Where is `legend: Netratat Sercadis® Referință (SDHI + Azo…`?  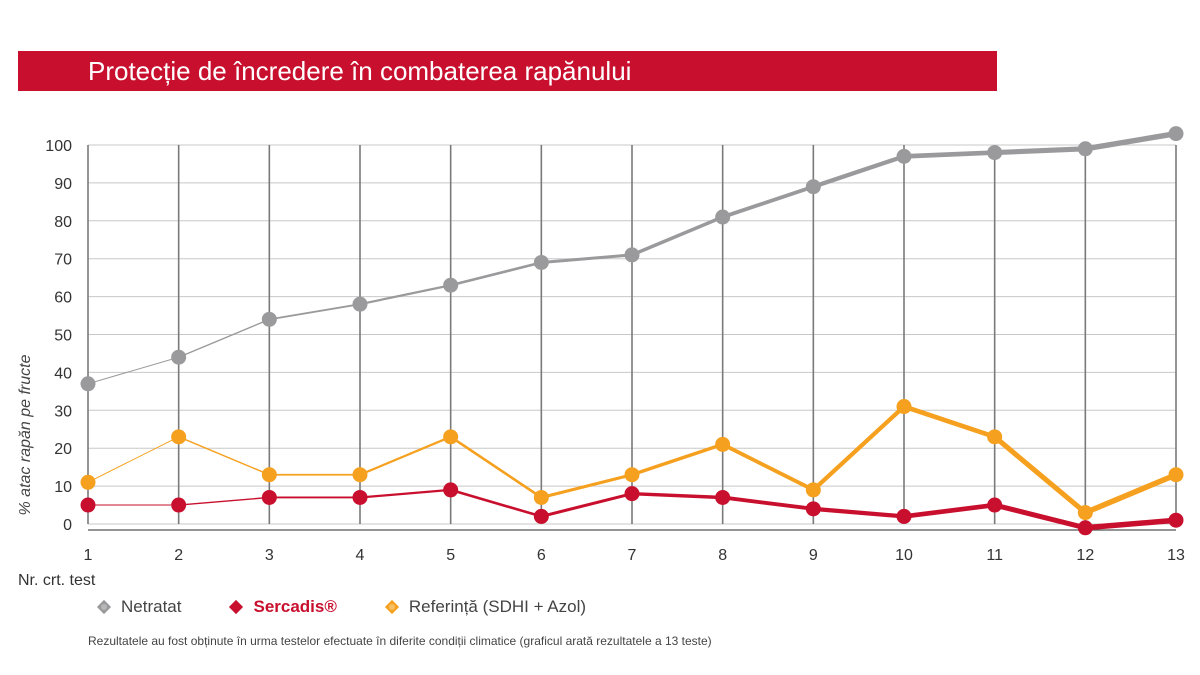
legend: Netratat Sercadis® Referință (SDHI + Azo… is located at coordinates (363, 607).